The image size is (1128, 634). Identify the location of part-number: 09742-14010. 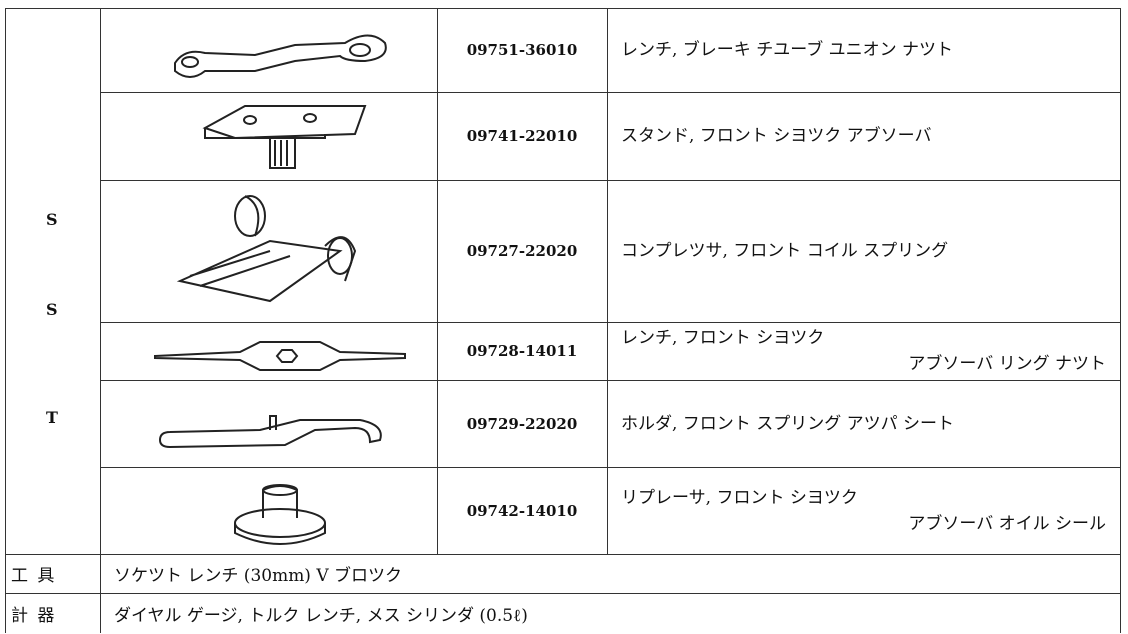
(522, 510).